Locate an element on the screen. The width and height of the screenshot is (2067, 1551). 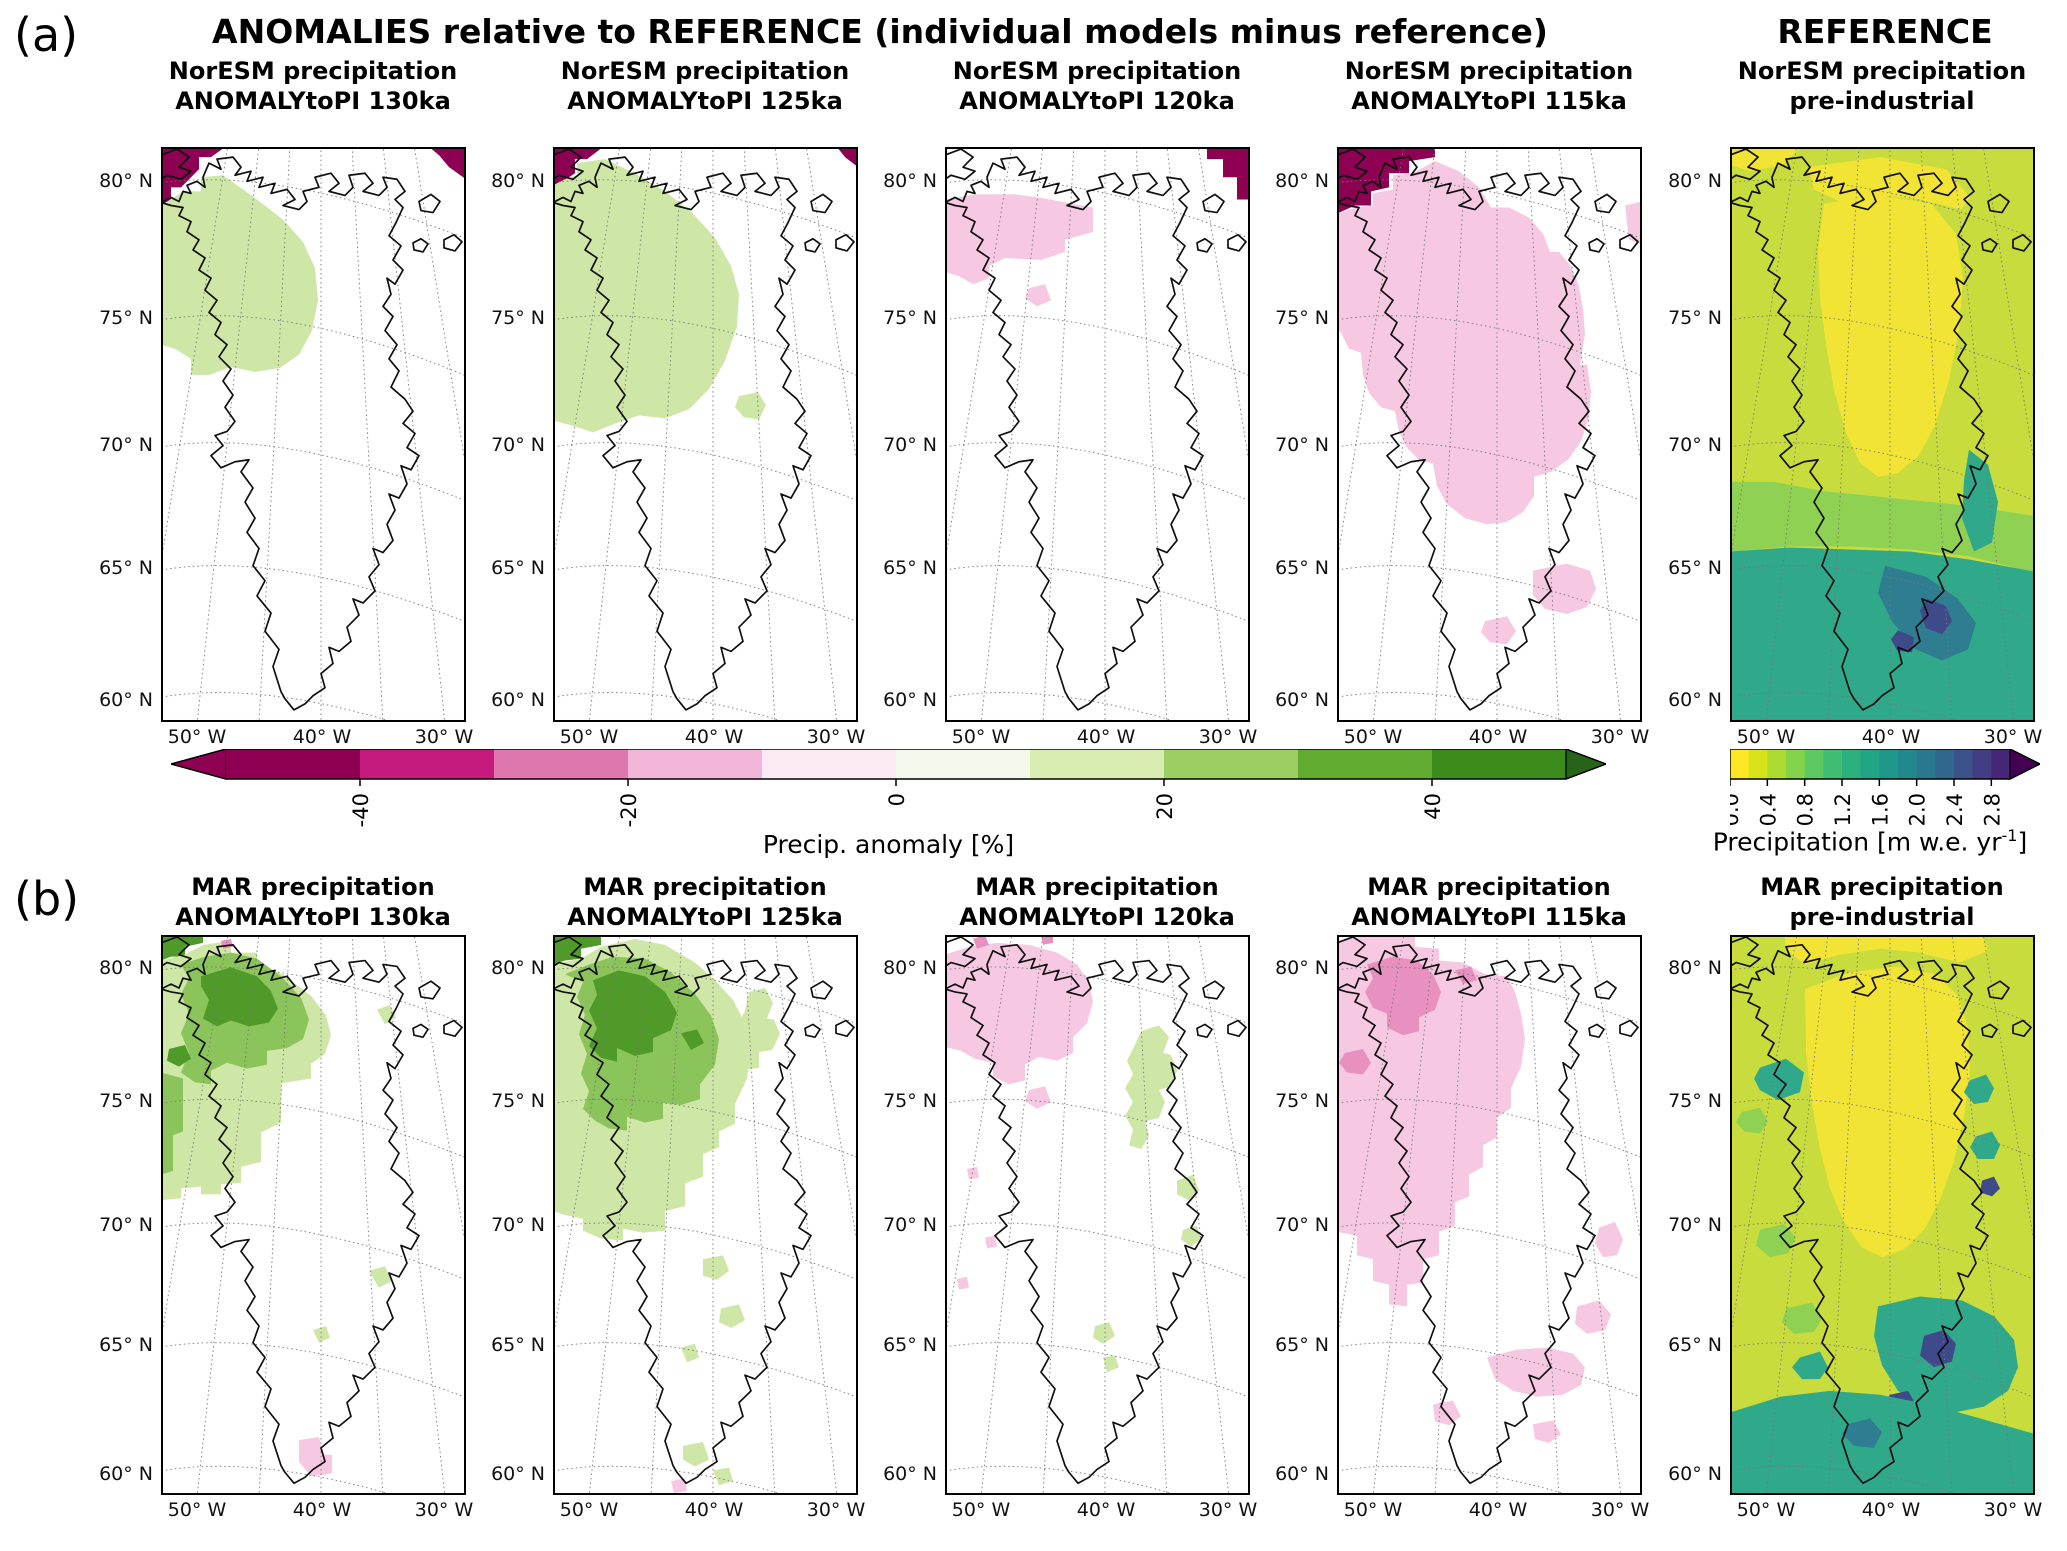
map-svg-b-anomalytopi-120ka is located at coordinates (1097, 1215).